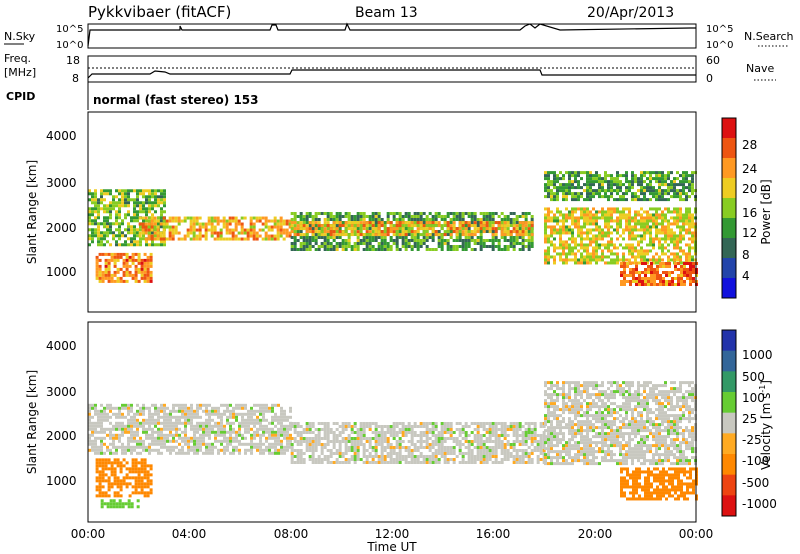 This screenshot has height=554, width=800. I want to click on beam-label: Beam 13, so click(386, 13).